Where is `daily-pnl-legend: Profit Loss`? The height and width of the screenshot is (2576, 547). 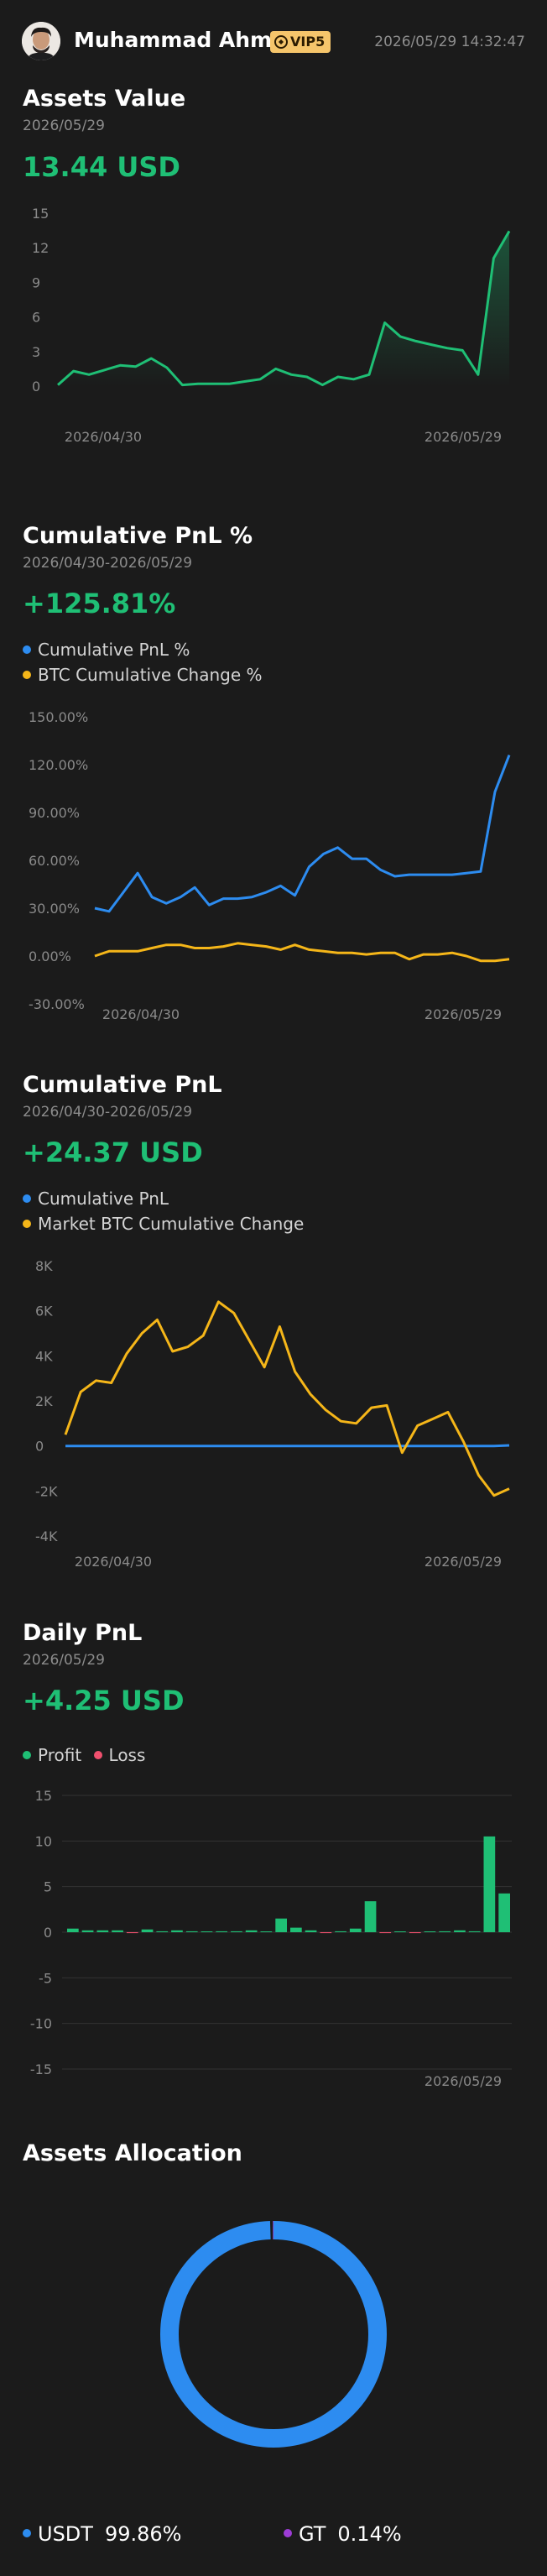 daily-pnl-legend: Profit Loss is located at coordinates (84, 1755).